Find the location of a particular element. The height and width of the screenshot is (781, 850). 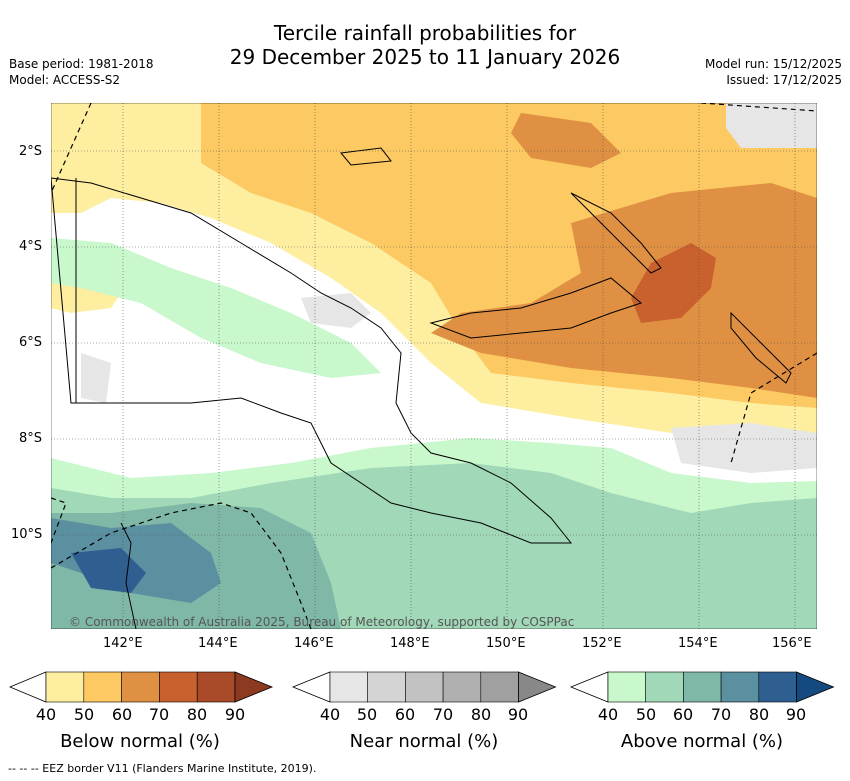

lon-tick: 146°E is located at coordinates (314, 643).